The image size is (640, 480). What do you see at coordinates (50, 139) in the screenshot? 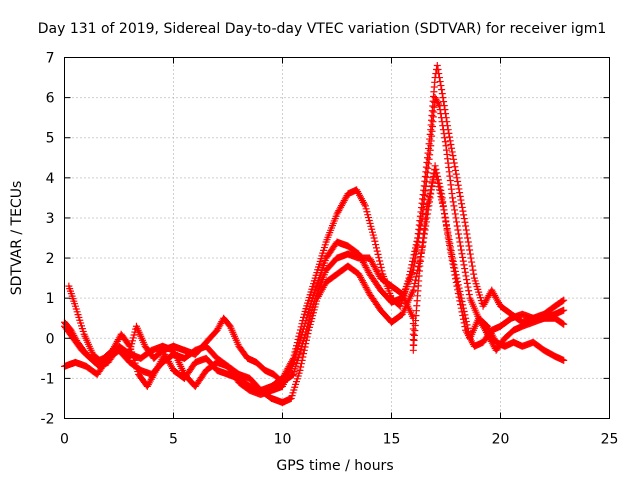
I see `y-tick-label: 5` at bounding box center [50, 139].